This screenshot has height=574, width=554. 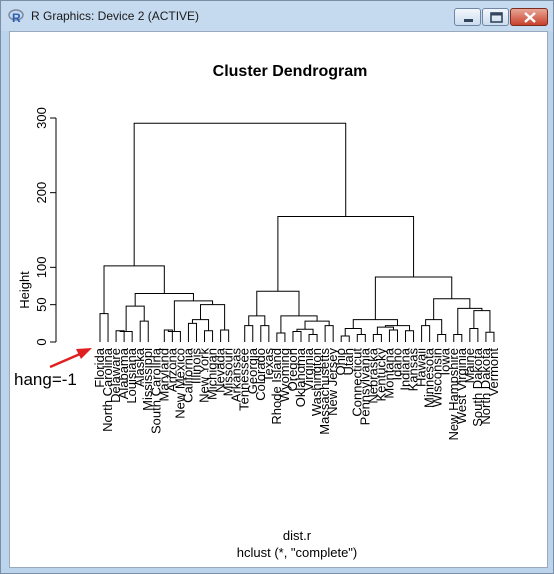 I want to click on leaf-label: Indiana, so click(x=405, y=368).